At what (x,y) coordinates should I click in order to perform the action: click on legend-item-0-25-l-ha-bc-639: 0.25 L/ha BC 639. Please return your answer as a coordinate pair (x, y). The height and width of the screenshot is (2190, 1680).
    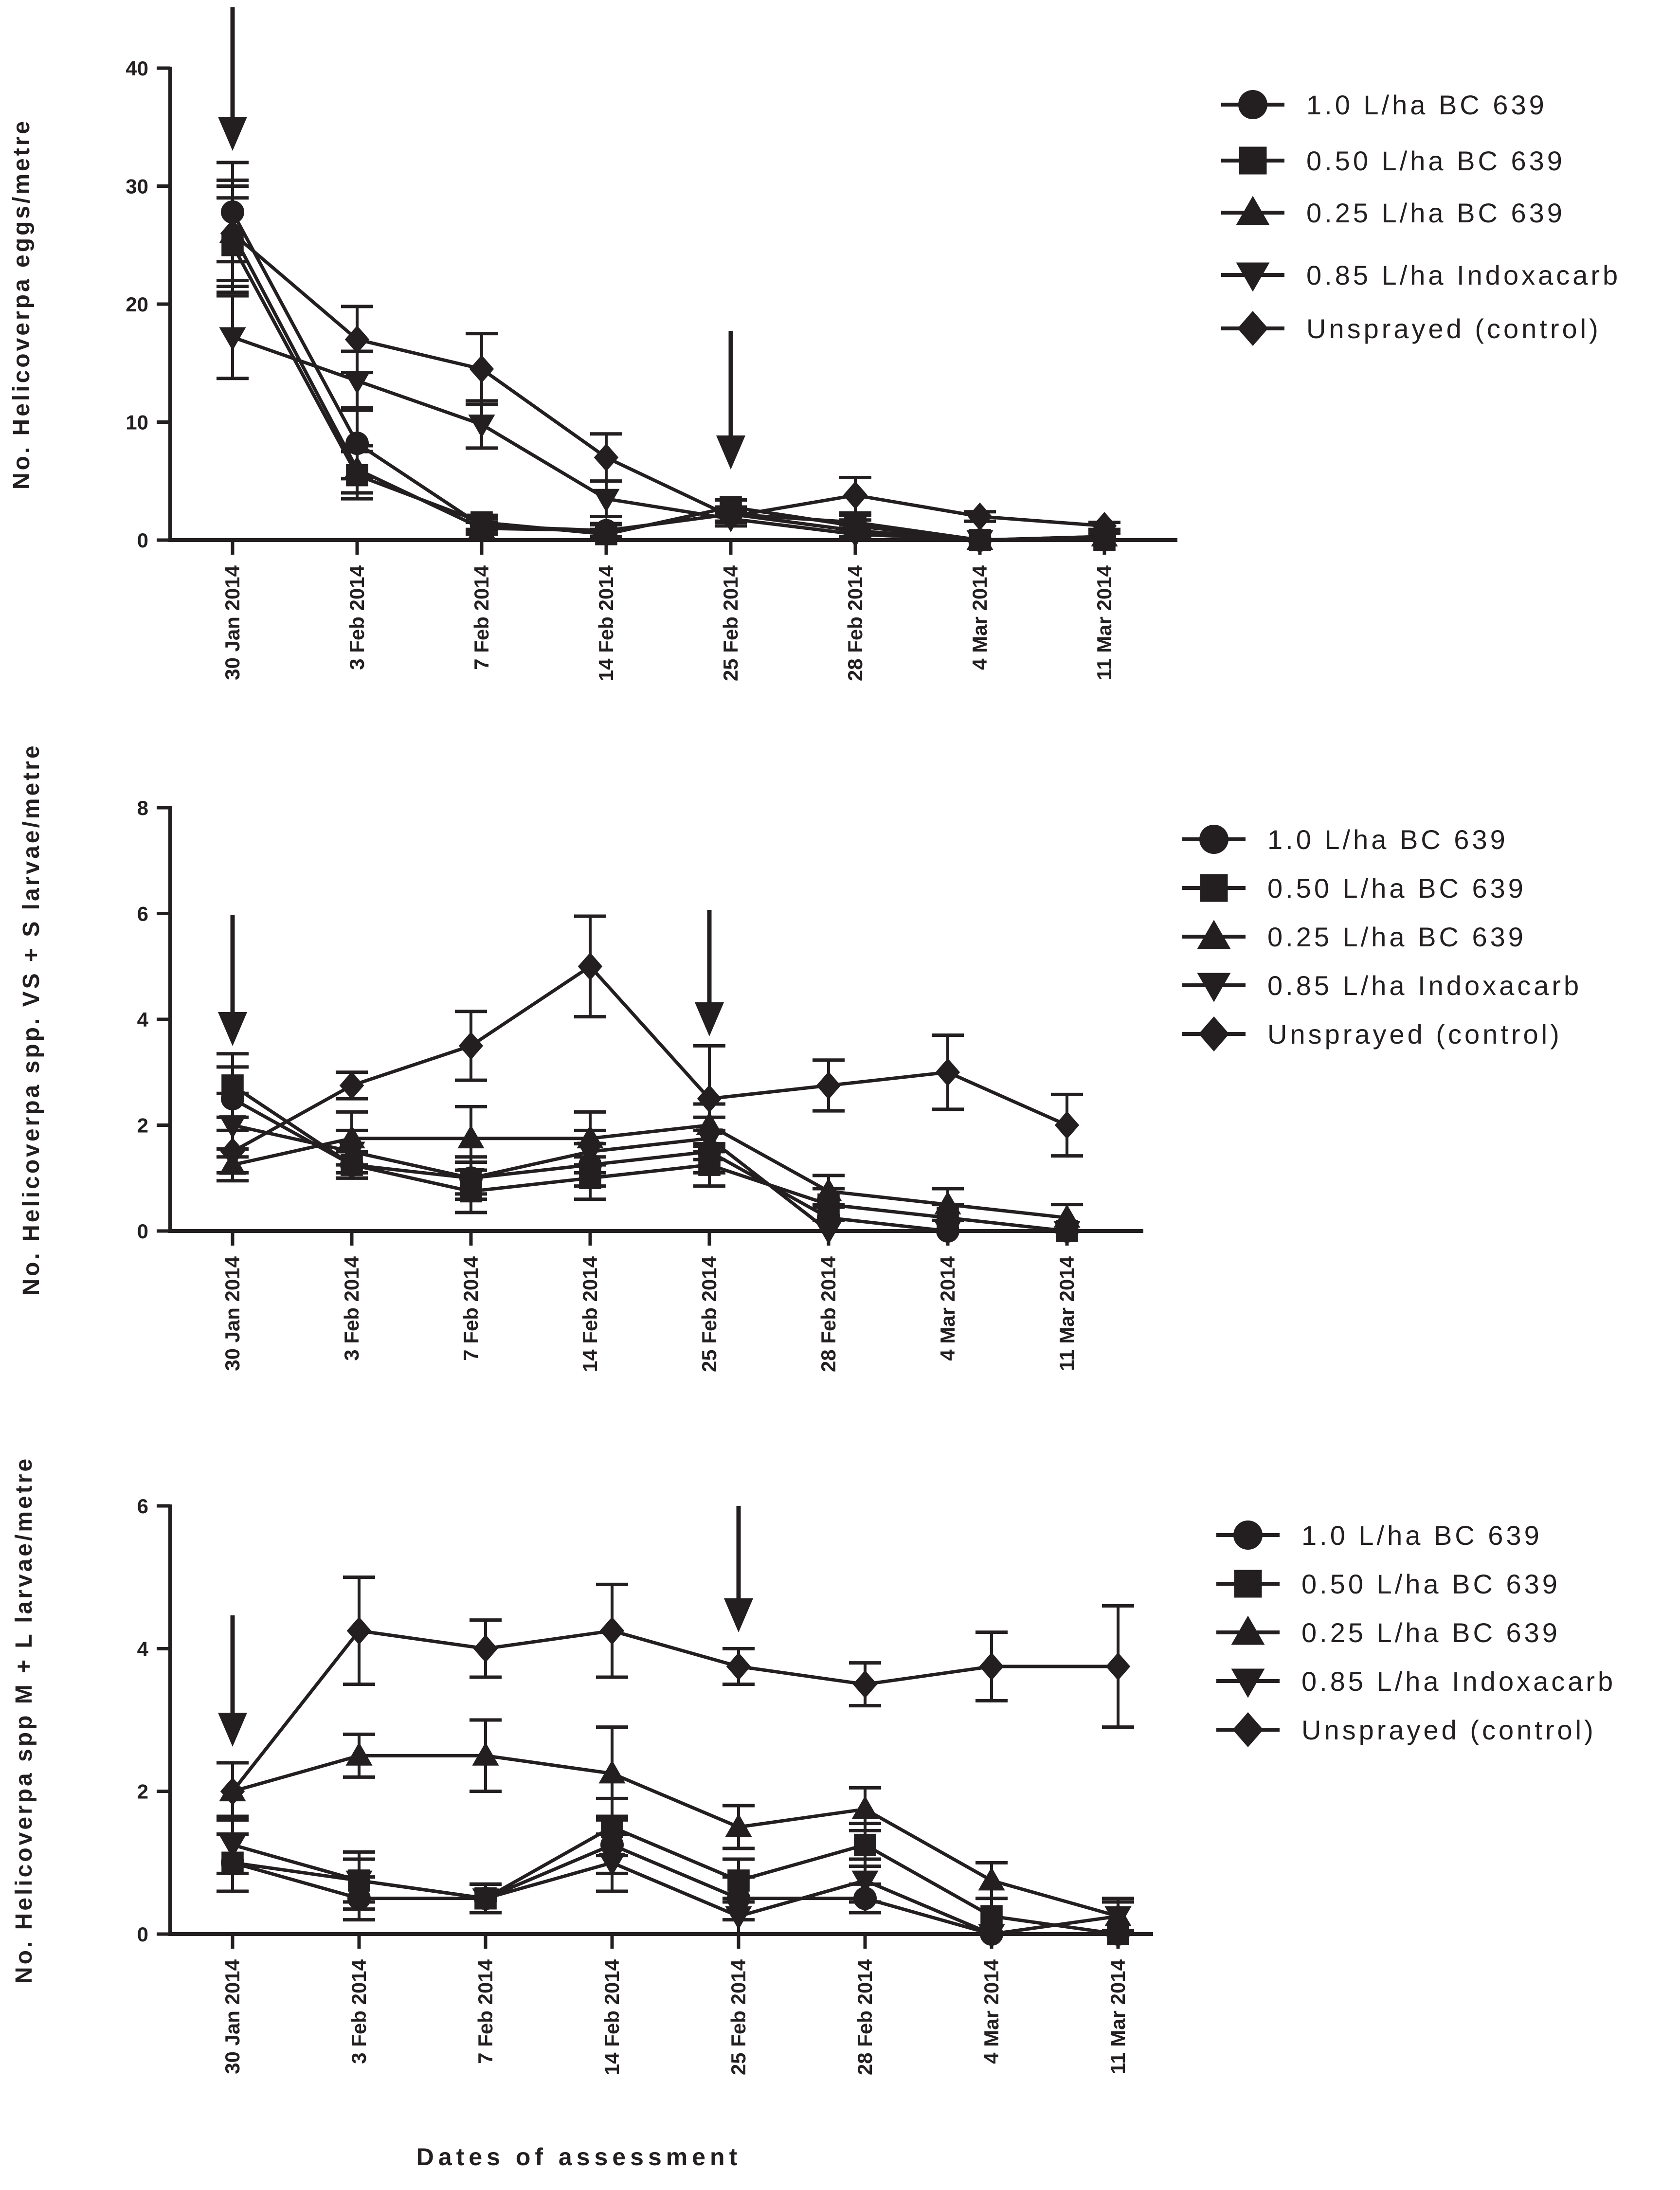
    Looking at the image, I should click on (1352, 936).